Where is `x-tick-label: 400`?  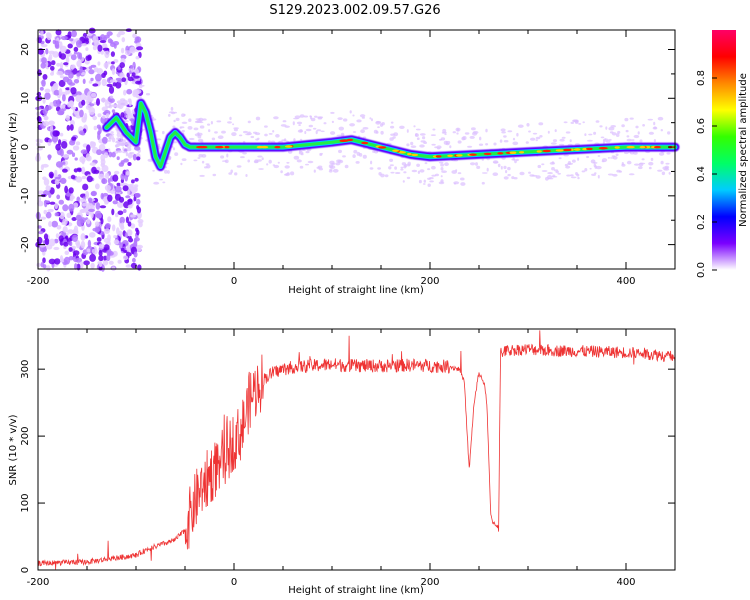
x-tick-label: 400 is located at coordinates (625, 281).